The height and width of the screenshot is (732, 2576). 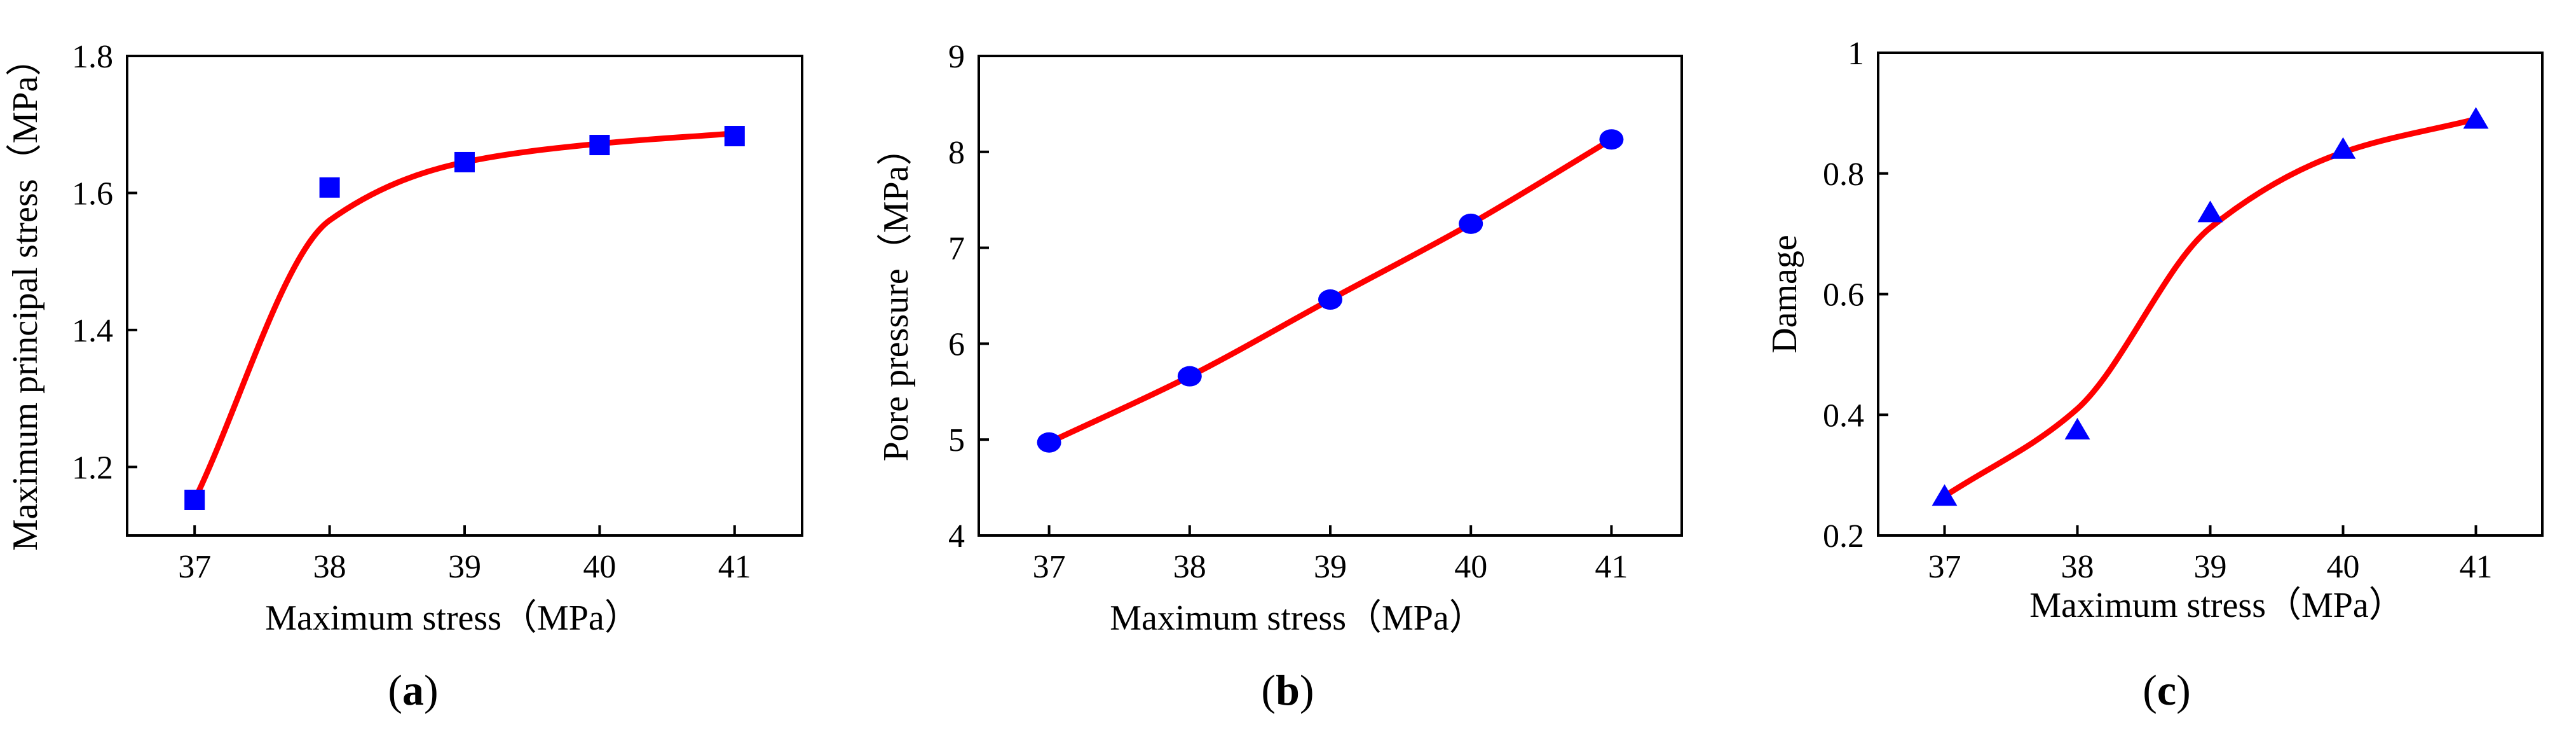 What do you see at coordinates (92, 57) in the screenshot?
I see `y-tick-label: 1.8` at bounding box center [92, 57].